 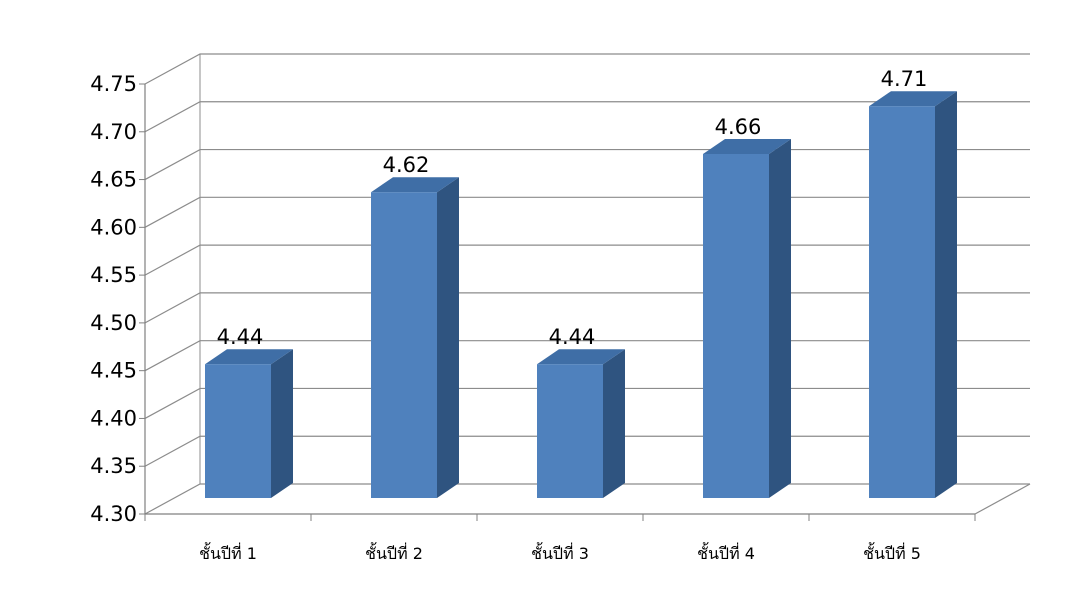 I want to click on y-tick-label: 4.55, so click(x=113, y=275).